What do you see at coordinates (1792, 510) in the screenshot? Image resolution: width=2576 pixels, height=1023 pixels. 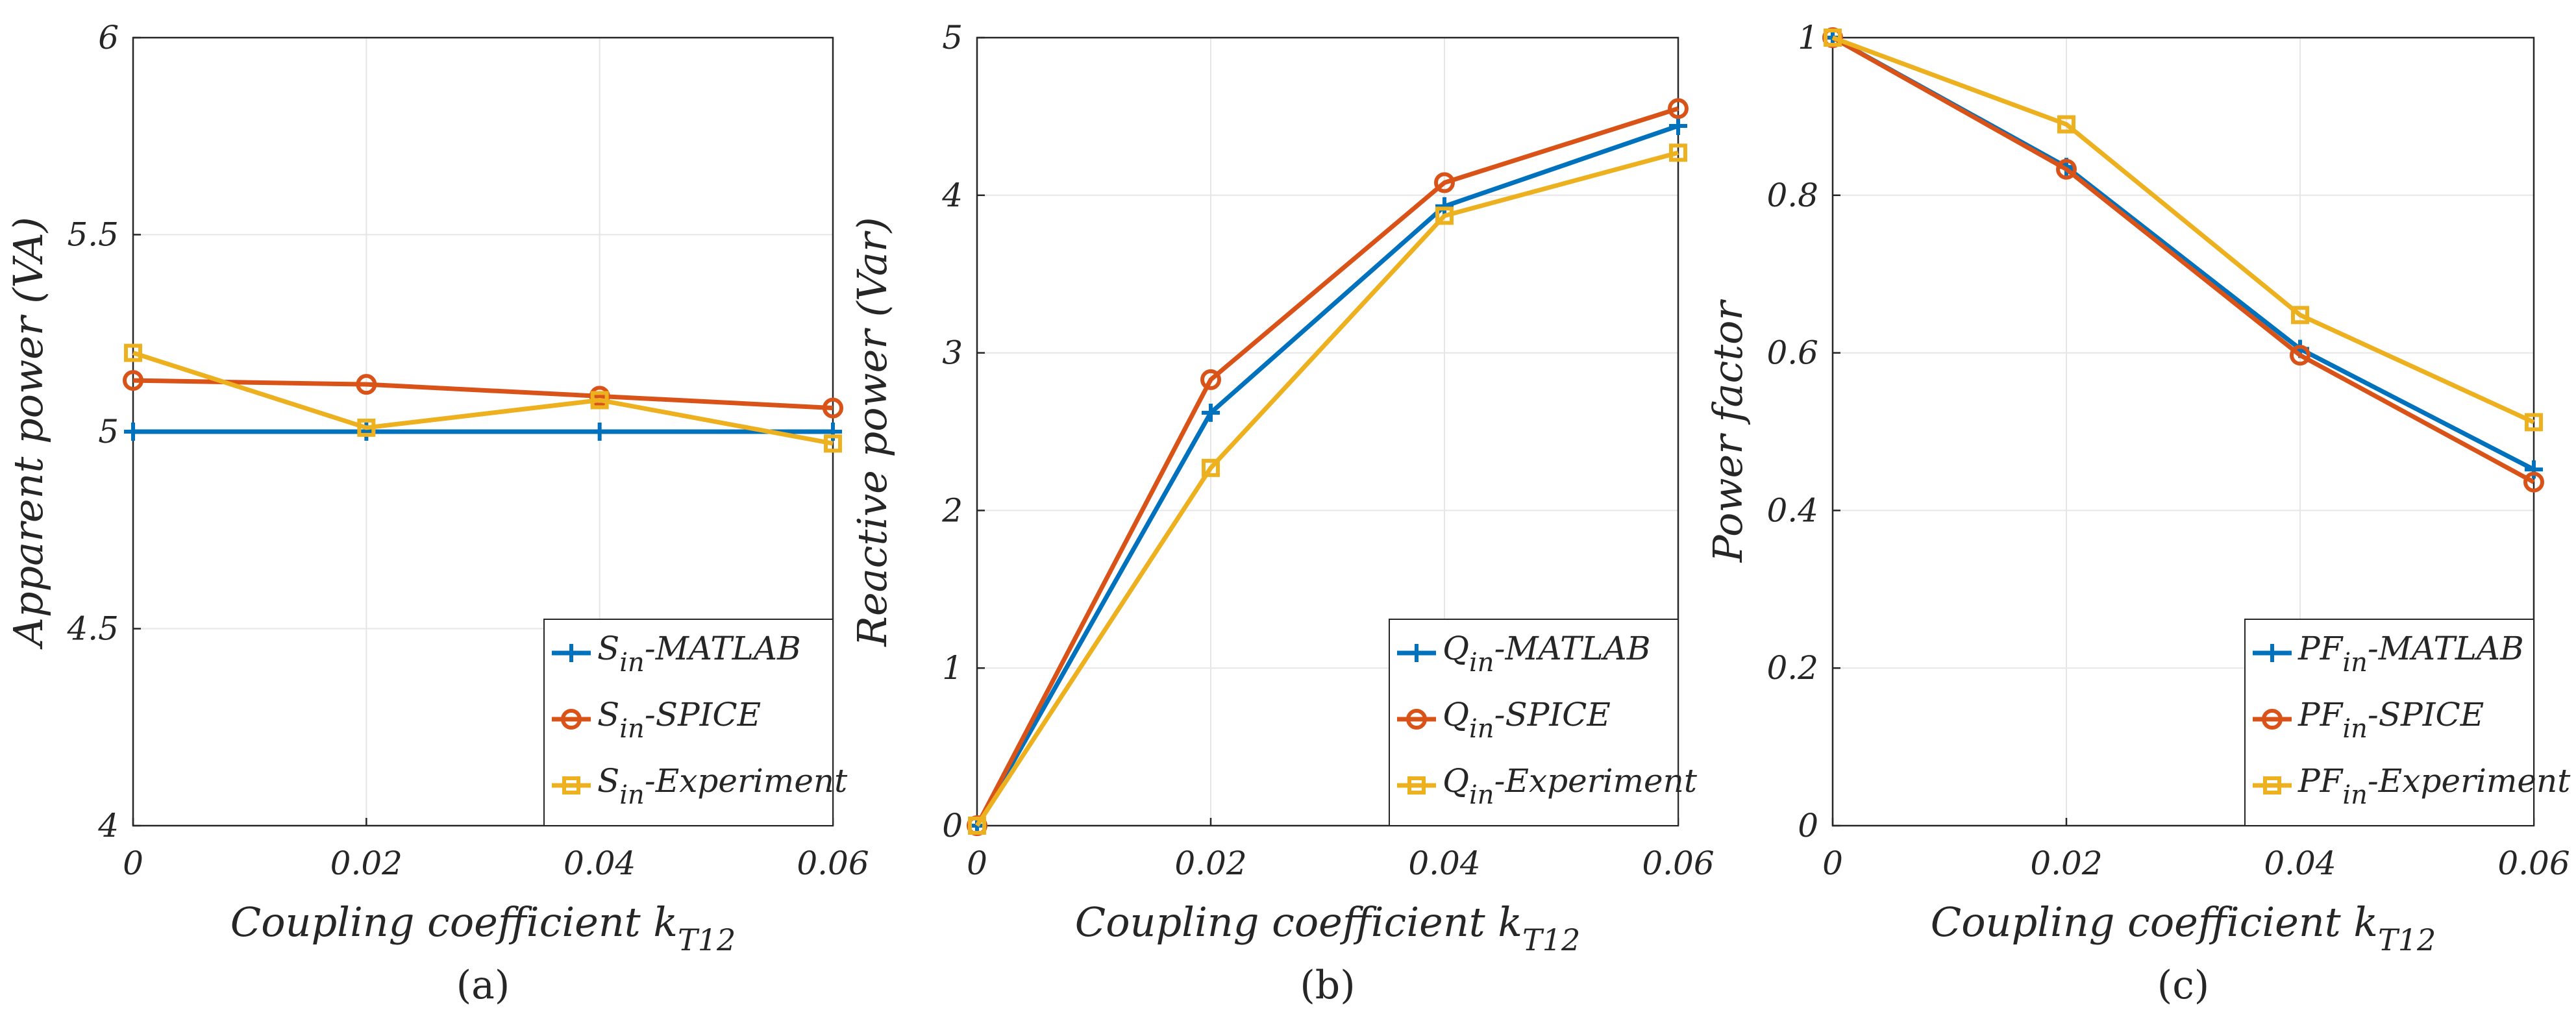 I see `y-tick-label: 0.4` at bounding box center [1792, 510].